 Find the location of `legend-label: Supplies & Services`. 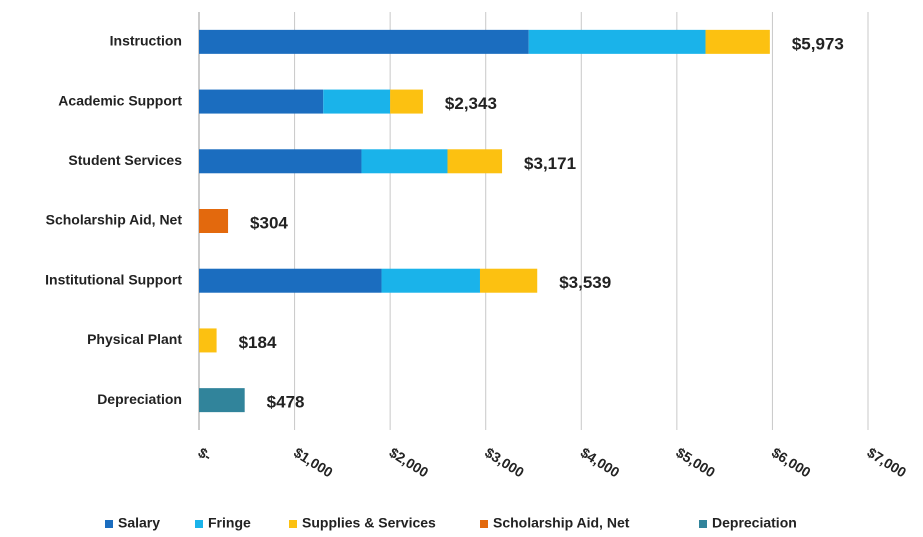

legend-label: Supplies & Services is located at coordinates (369, 523).